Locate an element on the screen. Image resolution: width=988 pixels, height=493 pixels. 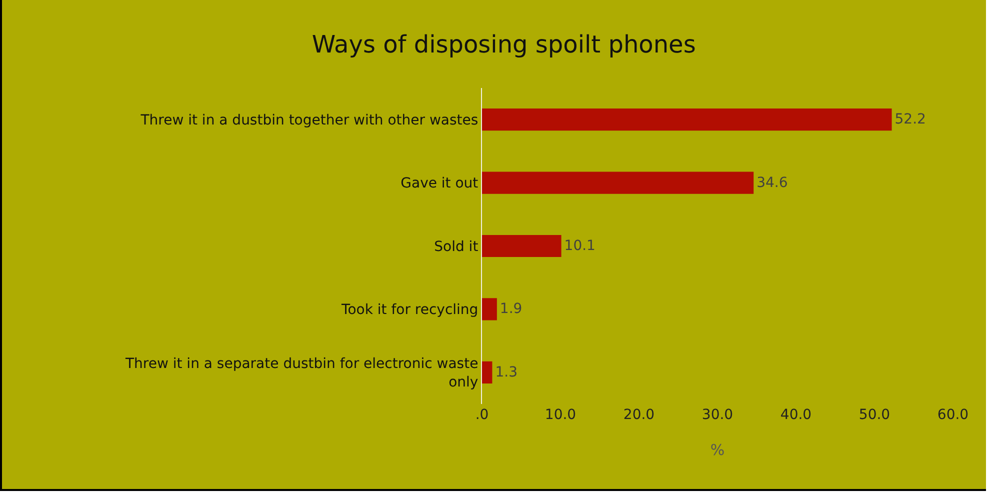
data-label: 34.6 is located at coordinates (772, 182).